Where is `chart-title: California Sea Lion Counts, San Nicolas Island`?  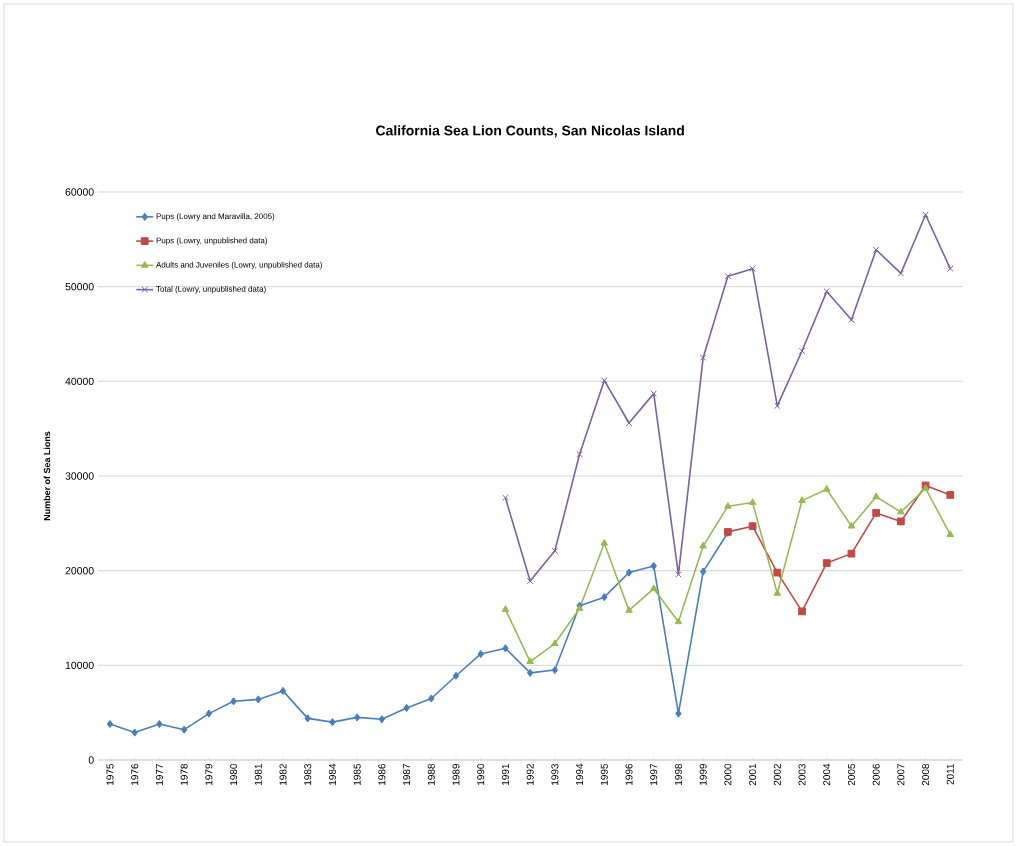
chart-title: California Sea Lion Counts, San Nicolas Island is located at coordinates (530, 131).